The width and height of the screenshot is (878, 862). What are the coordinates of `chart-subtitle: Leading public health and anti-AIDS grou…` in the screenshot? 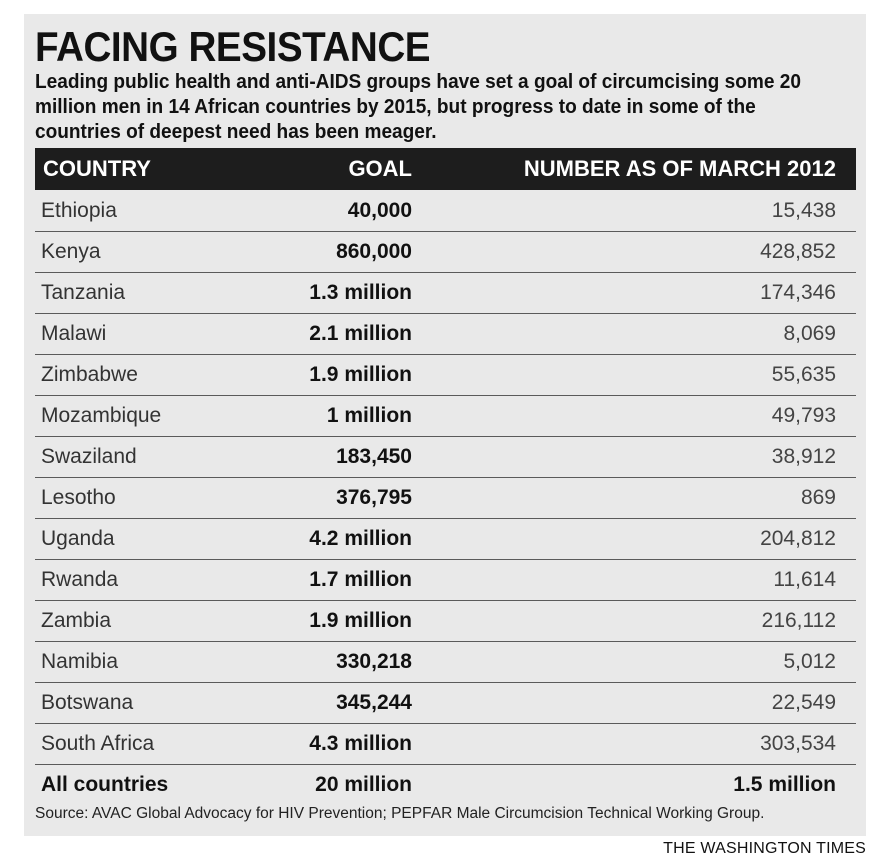 It's located at (418, 106).